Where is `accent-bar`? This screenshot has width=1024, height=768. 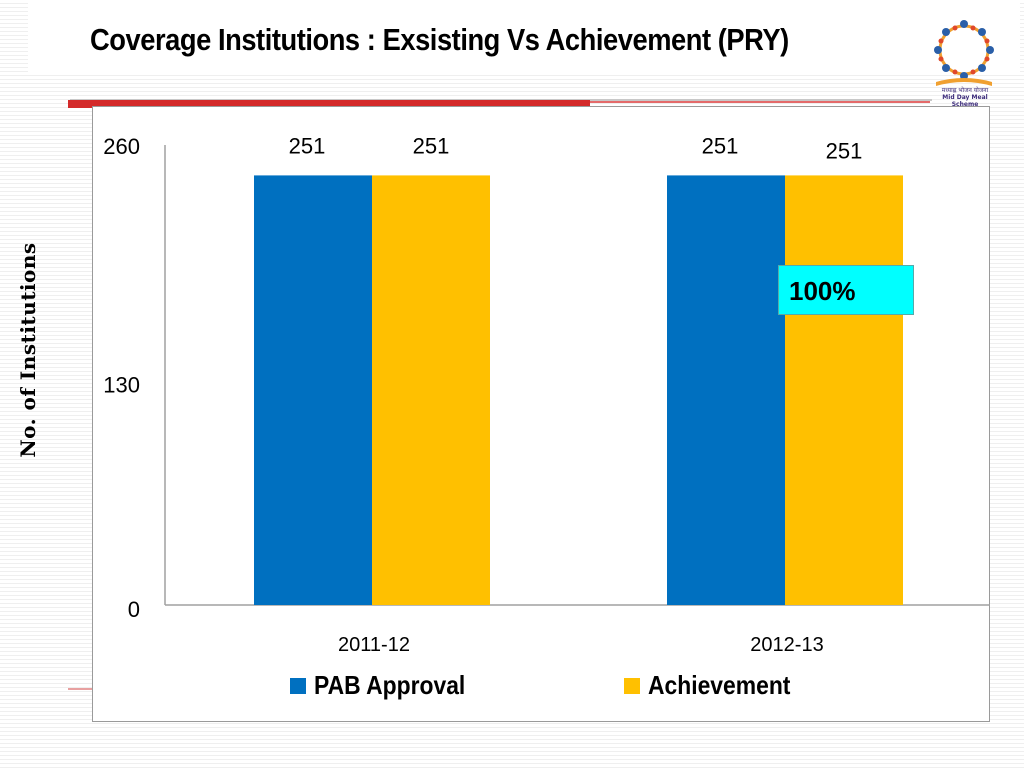 accent-bar is located at coordinates (329, 104).